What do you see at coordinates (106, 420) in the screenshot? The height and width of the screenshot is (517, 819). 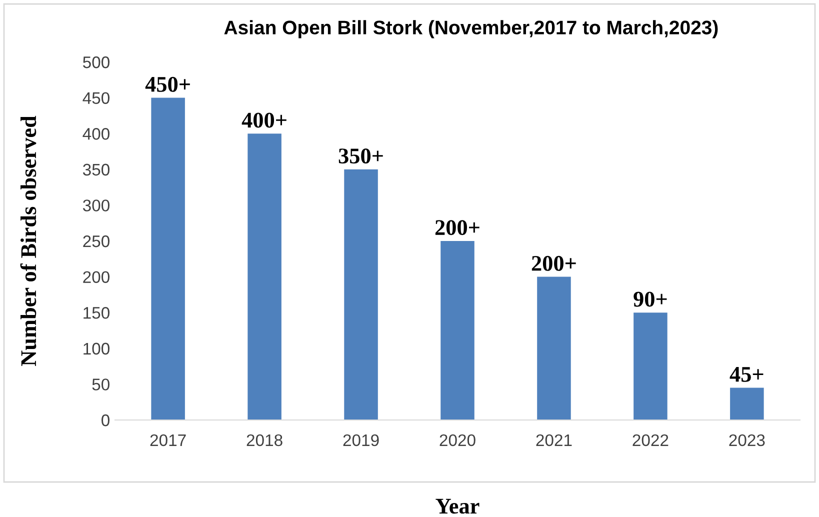 I see `y-tick-label: 0` at bounding box center [106, 420].